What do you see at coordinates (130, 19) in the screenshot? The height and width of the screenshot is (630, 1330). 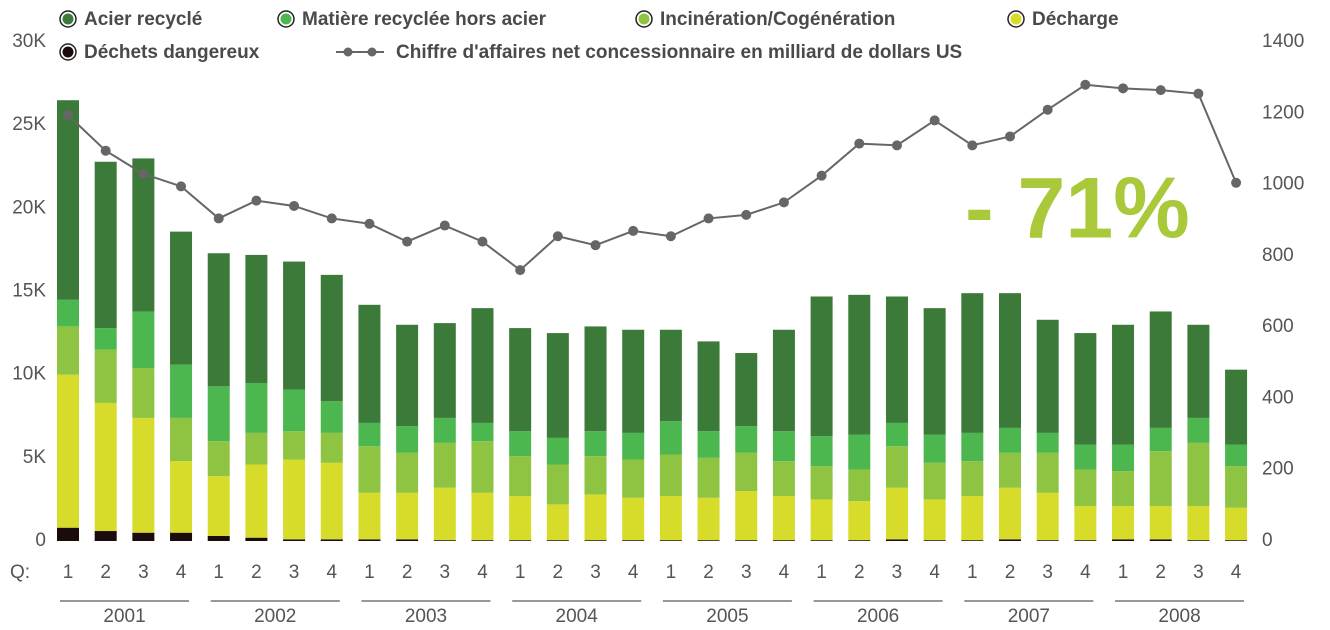 I see `legend-item: Acier recyclé` at bounding box center [130, 19].